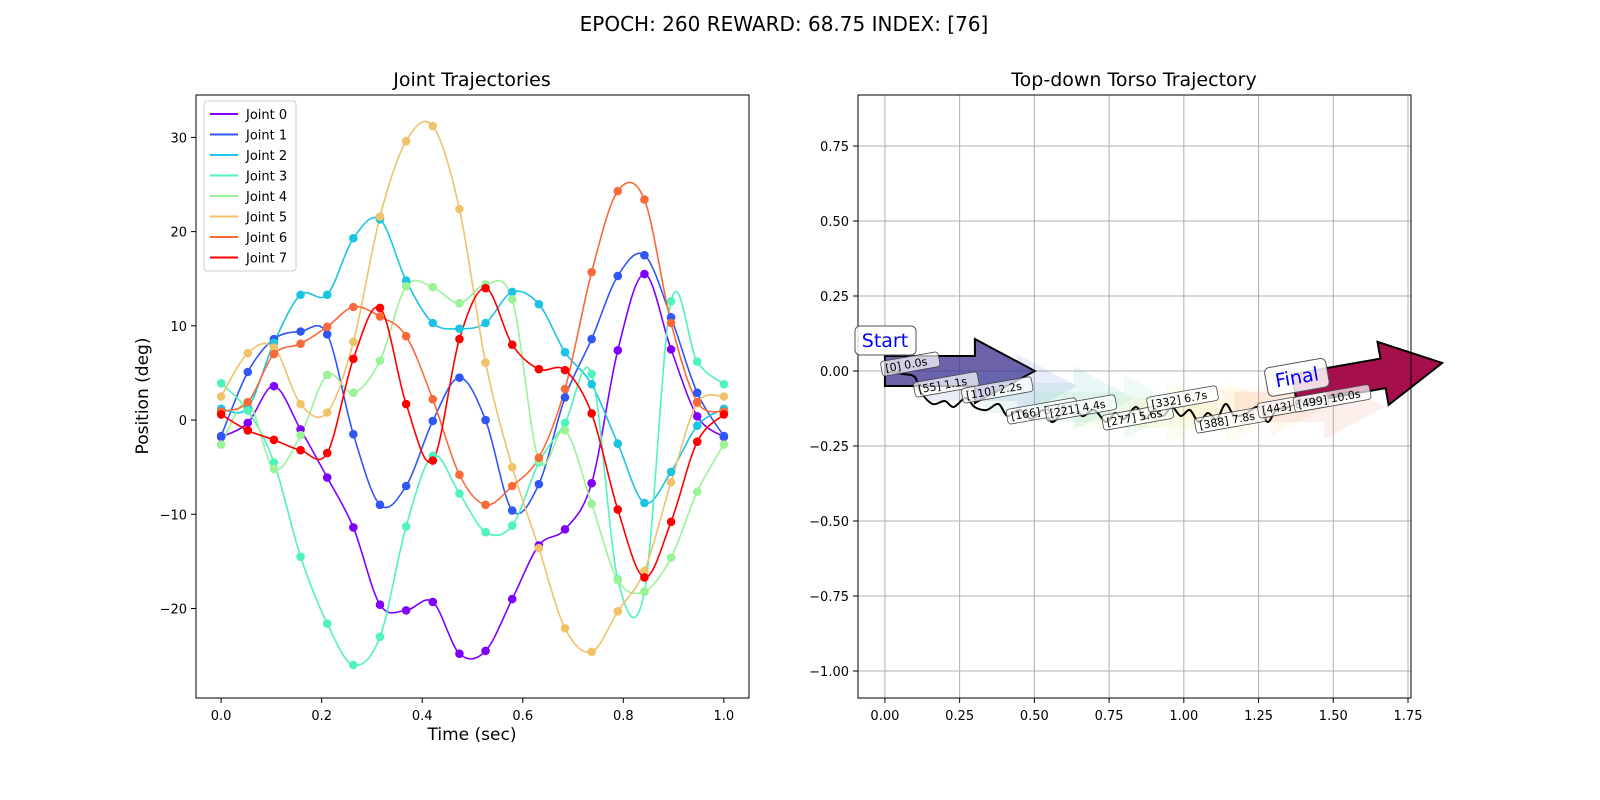  Describe the element at coordinates (784, 24) in the screenshot. I see `figure-suptitle: EPOCH: 260 REWARD: 68.75 INDEX: [76]` at that location.